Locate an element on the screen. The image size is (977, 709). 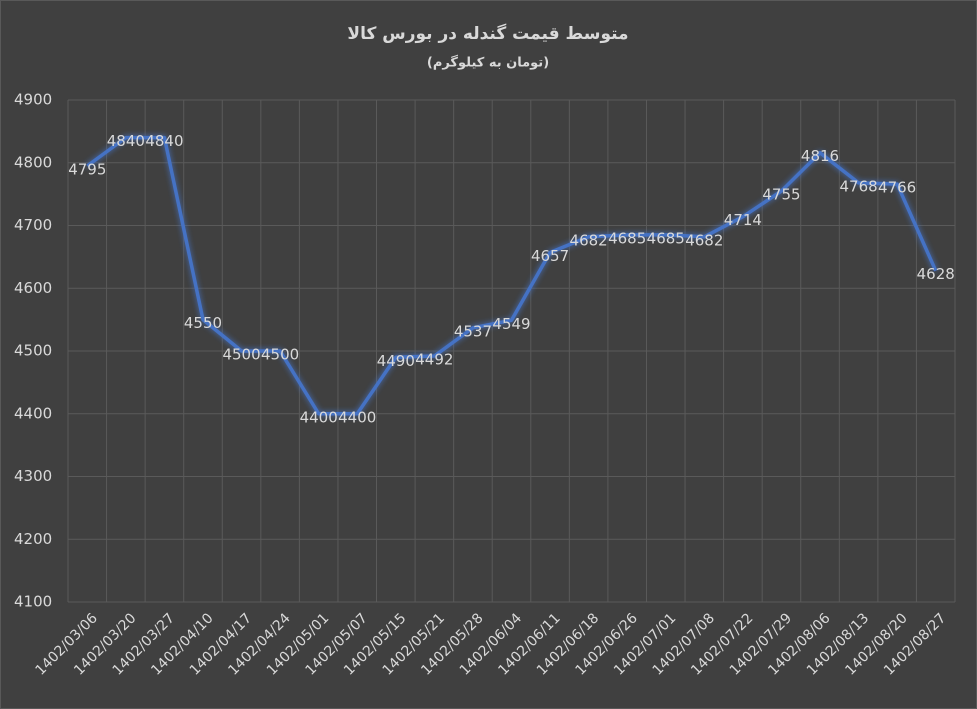
data-label: 4628 is located at coordinates (936, 274).